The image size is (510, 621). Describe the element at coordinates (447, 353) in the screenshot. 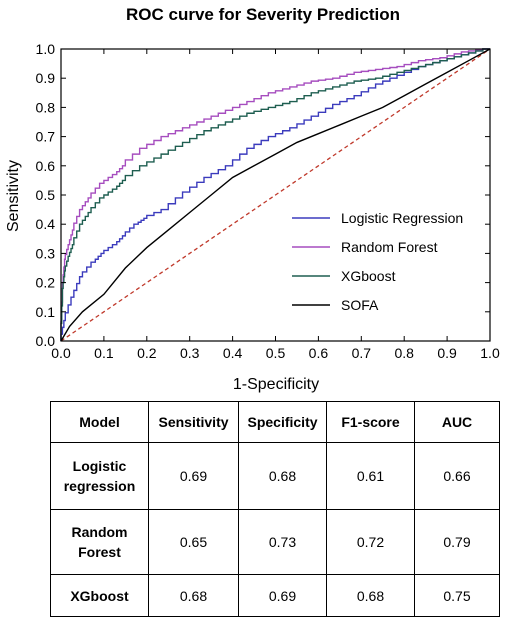

I see `x-tick-label: 0.9` at that location.